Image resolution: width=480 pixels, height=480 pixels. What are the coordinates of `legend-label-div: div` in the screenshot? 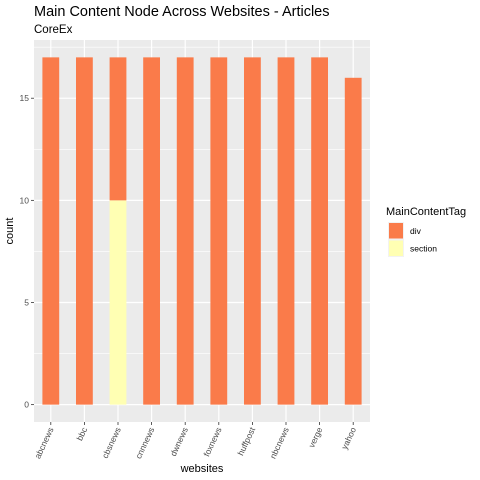 It's located at (416, 231).